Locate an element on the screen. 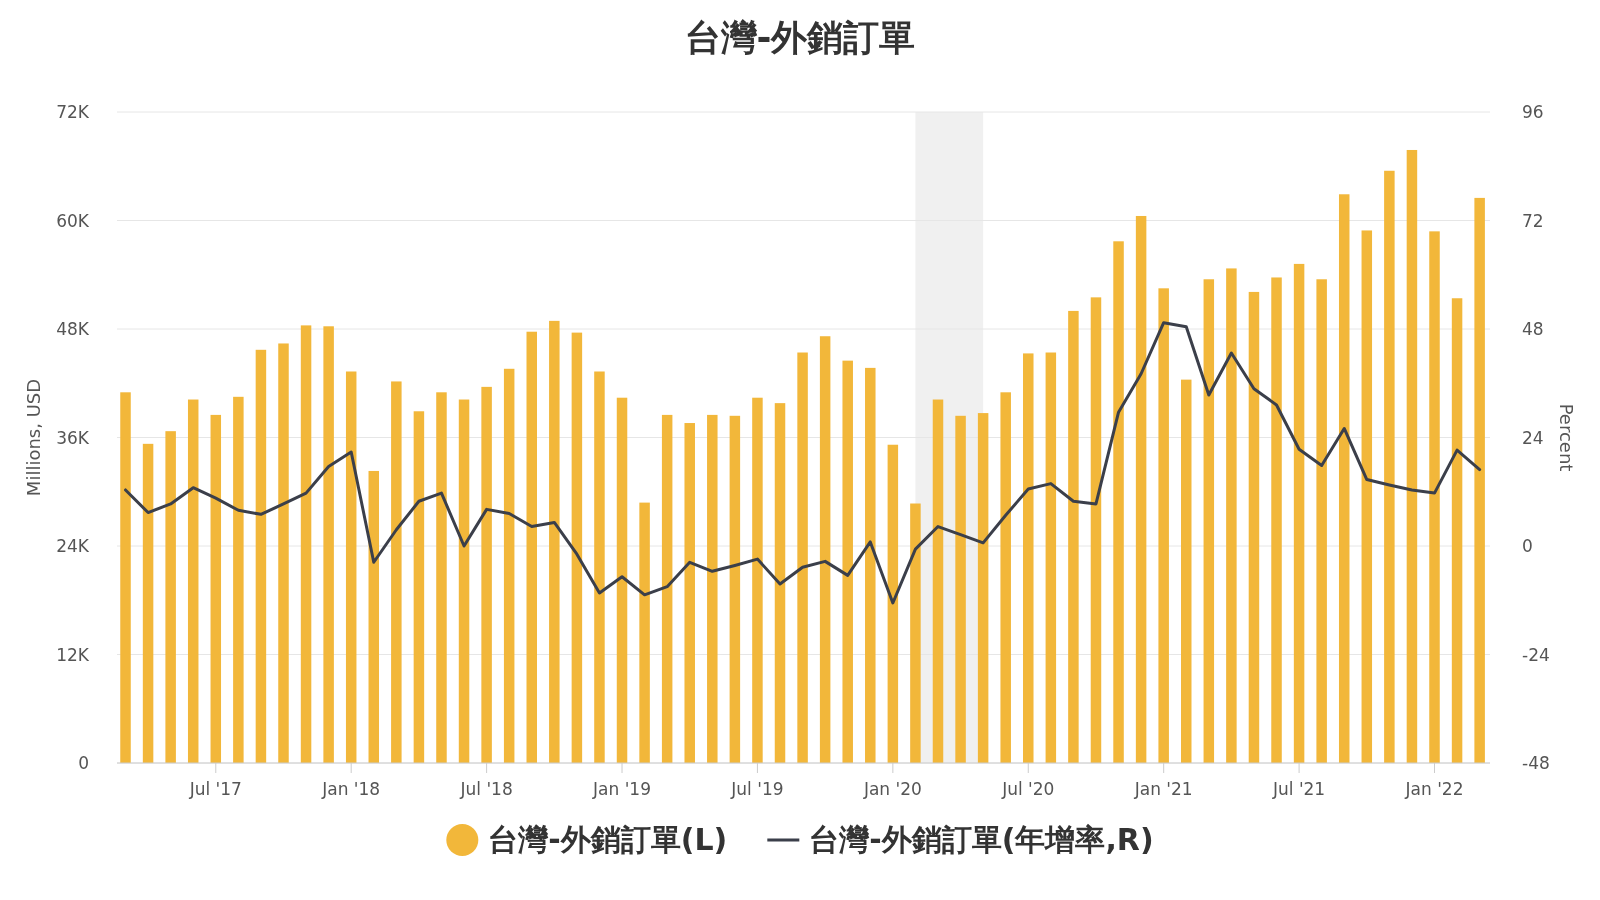 The width and height of the screenshot is (1600, 900). x-tick-label: Jul '20 is located at coordinates (1028, 789).